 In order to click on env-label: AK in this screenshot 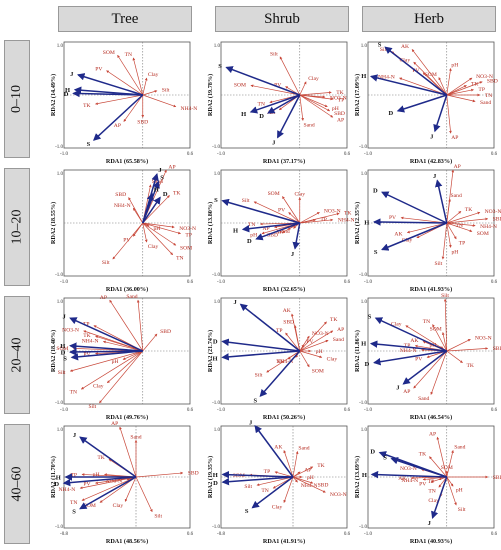, I will do `click(287, 311)`.